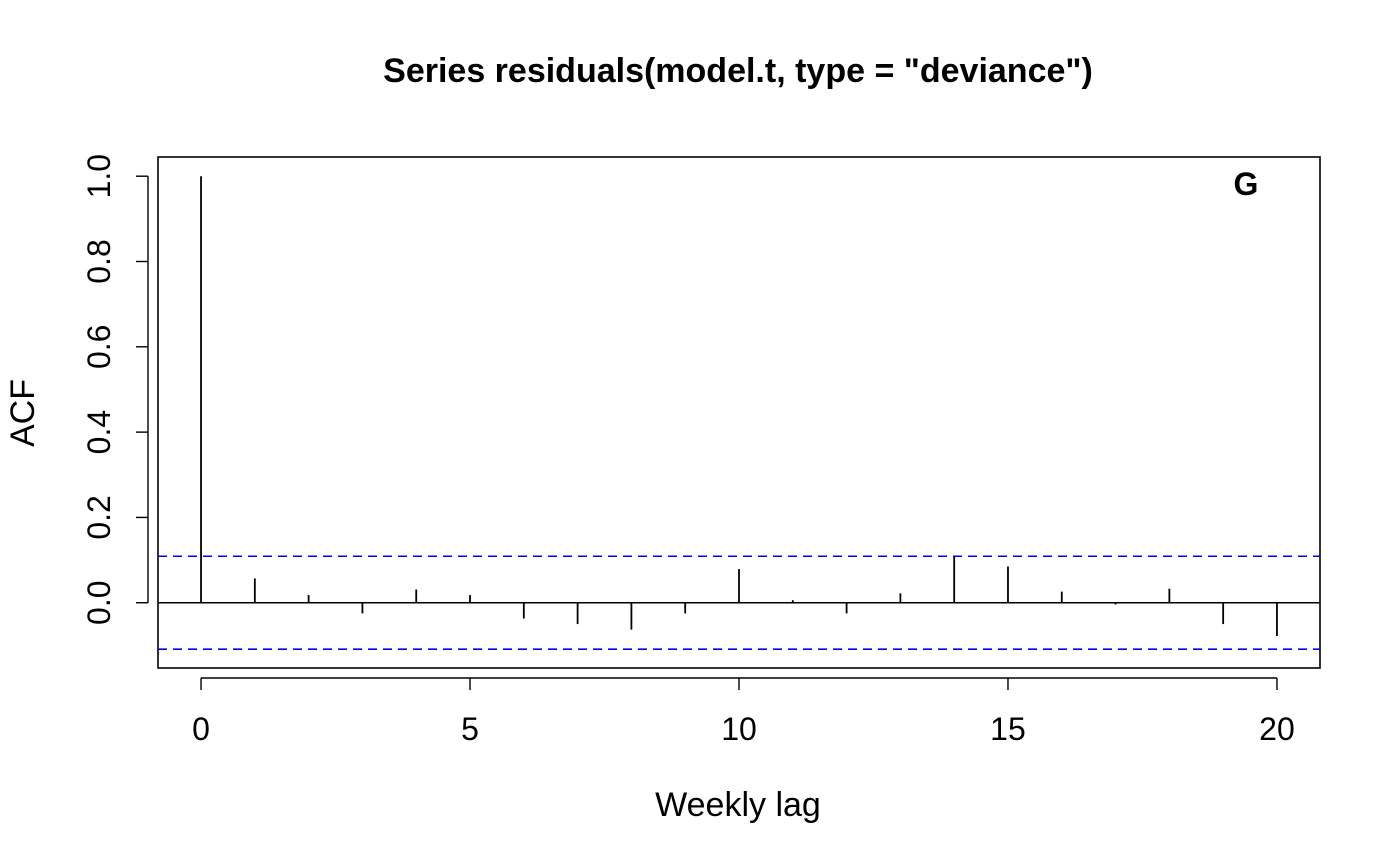 Image resolution: width=1400 pixels, height=865 pixels. I want to click on y-tick-label: 0.6, so click(99, 347).